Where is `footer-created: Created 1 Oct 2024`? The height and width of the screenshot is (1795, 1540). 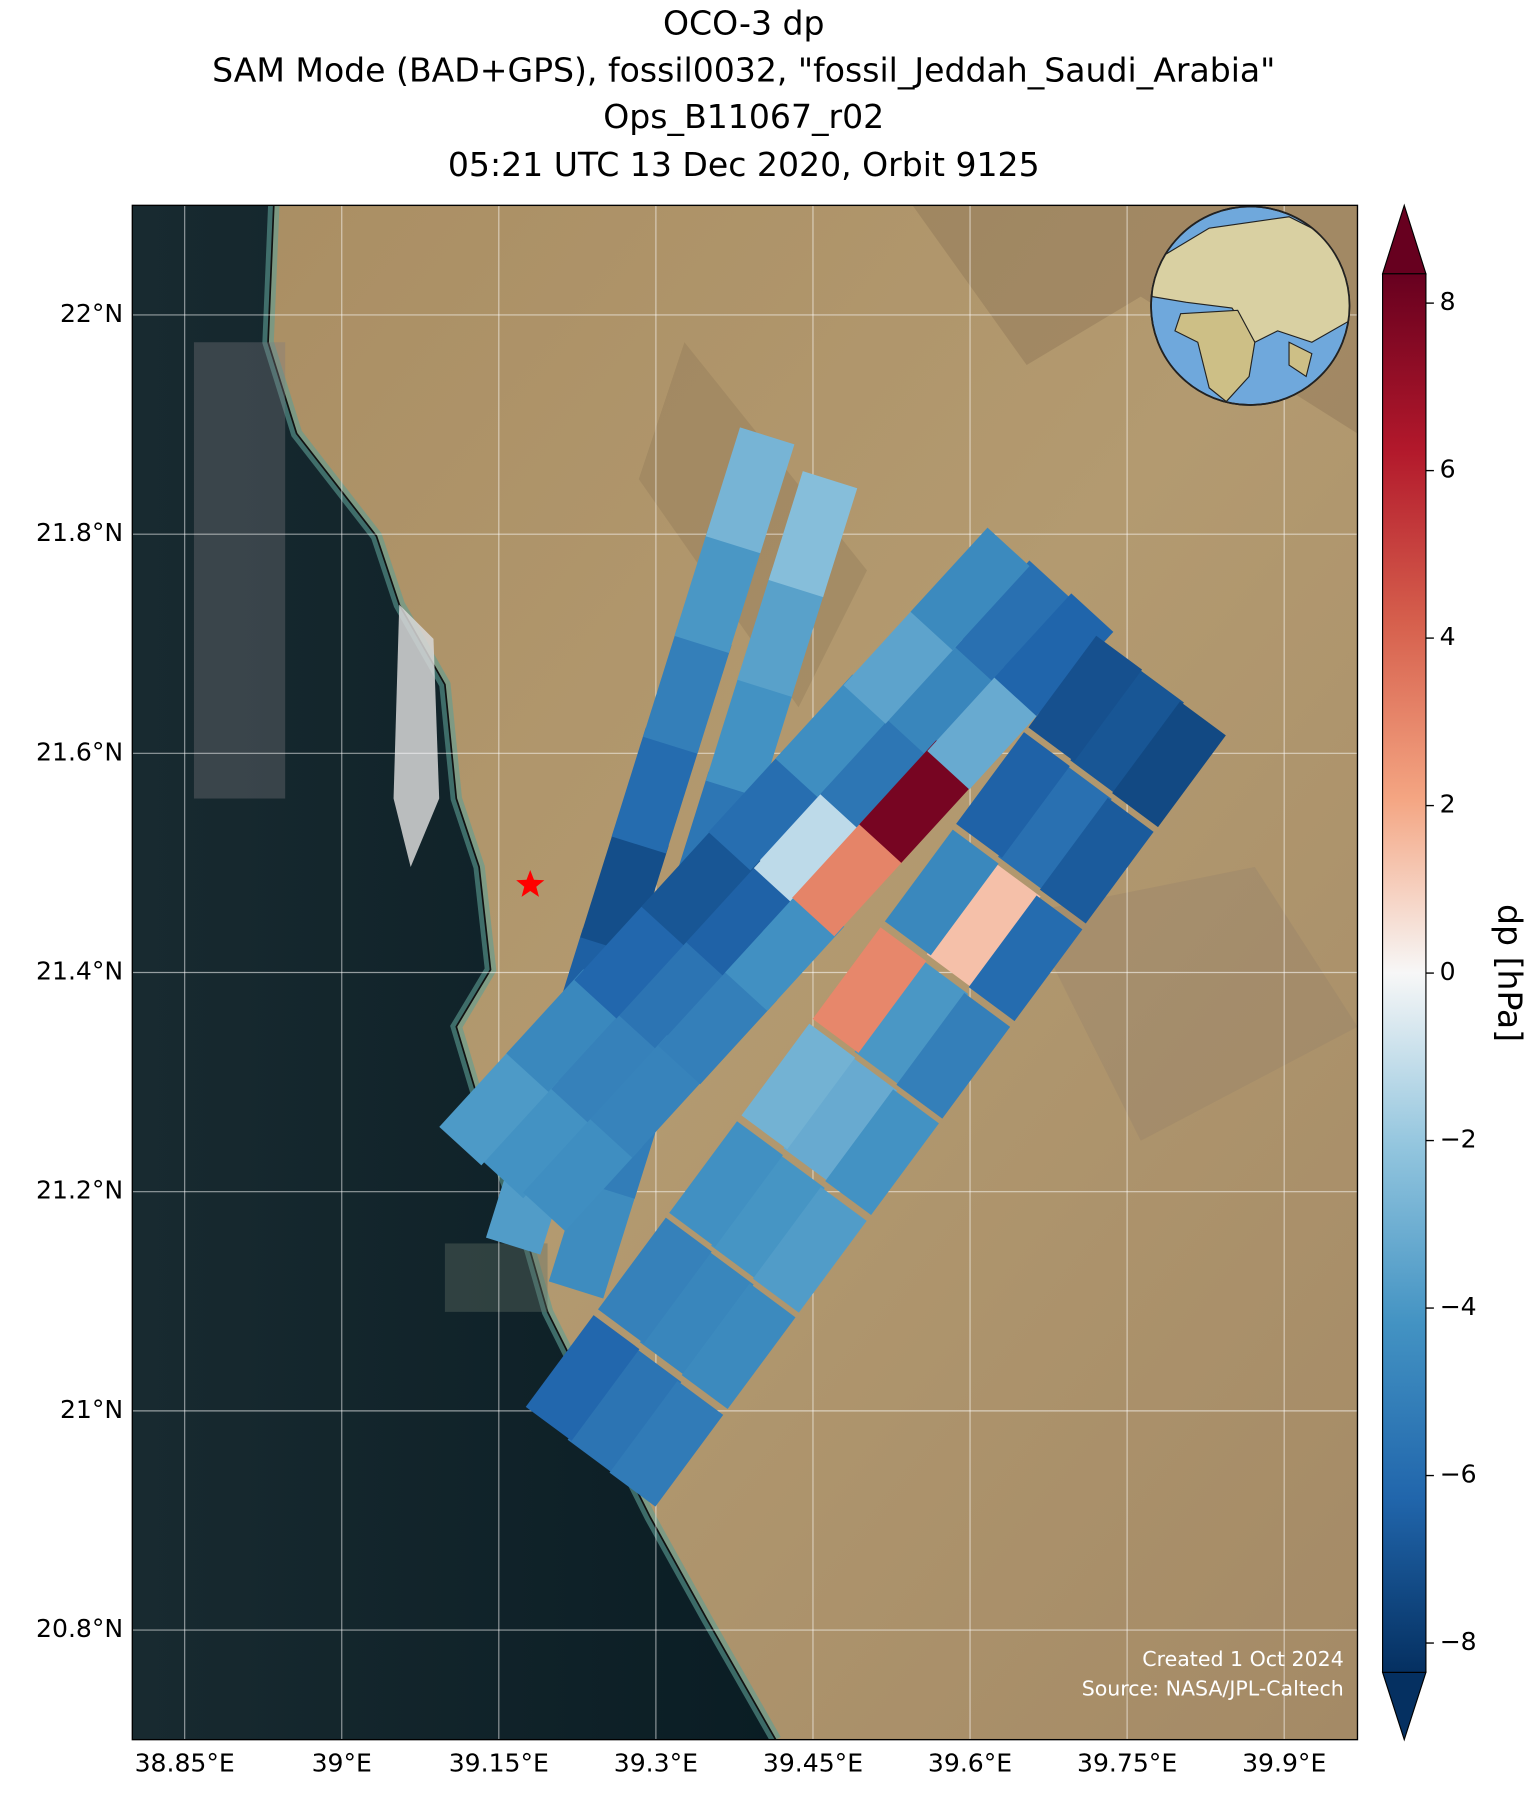 footer-created: Created 1 Oct 2024 is located at coordinates (1243, 1659).